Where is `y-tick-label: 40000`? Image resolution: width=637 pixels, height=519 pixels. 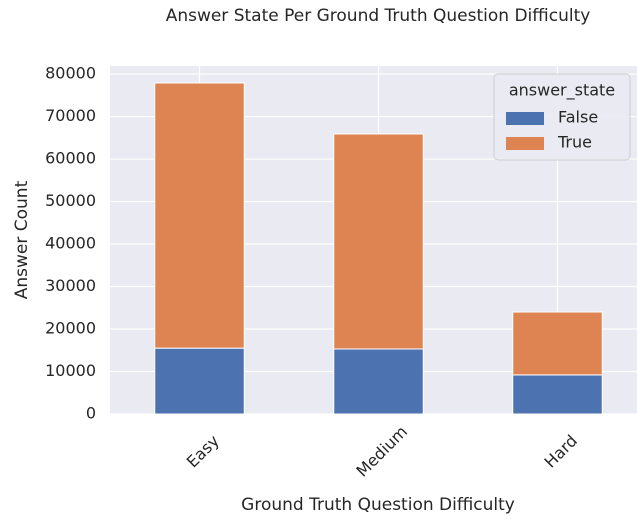 y-tick-label: 40000 is located at coordinates (70, 243).